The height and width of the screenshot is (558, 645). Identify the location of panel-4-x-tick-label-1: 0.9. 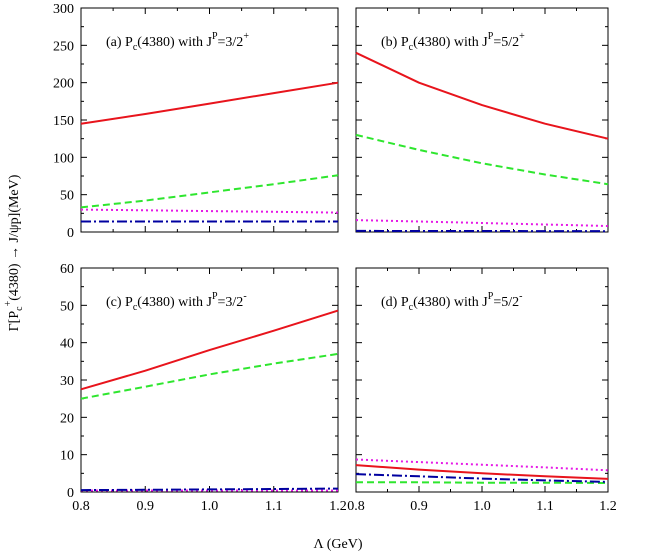
(419, 506).